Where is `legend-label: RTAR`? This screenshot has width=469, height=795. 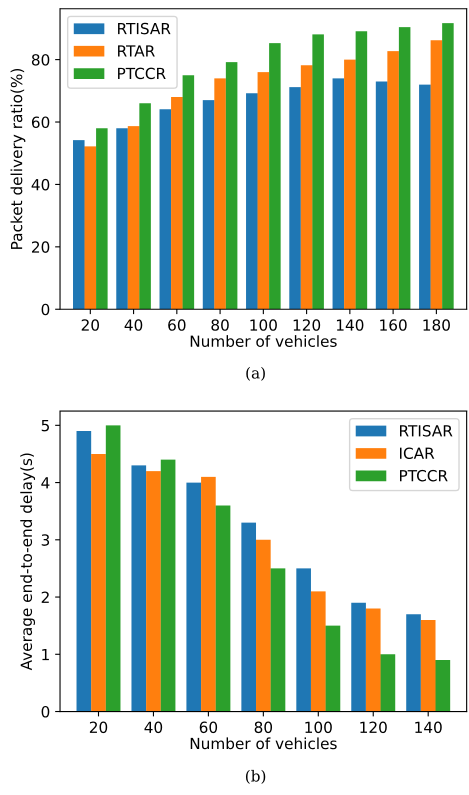
legend-label: RTAR is located at coordinates (136, 51).